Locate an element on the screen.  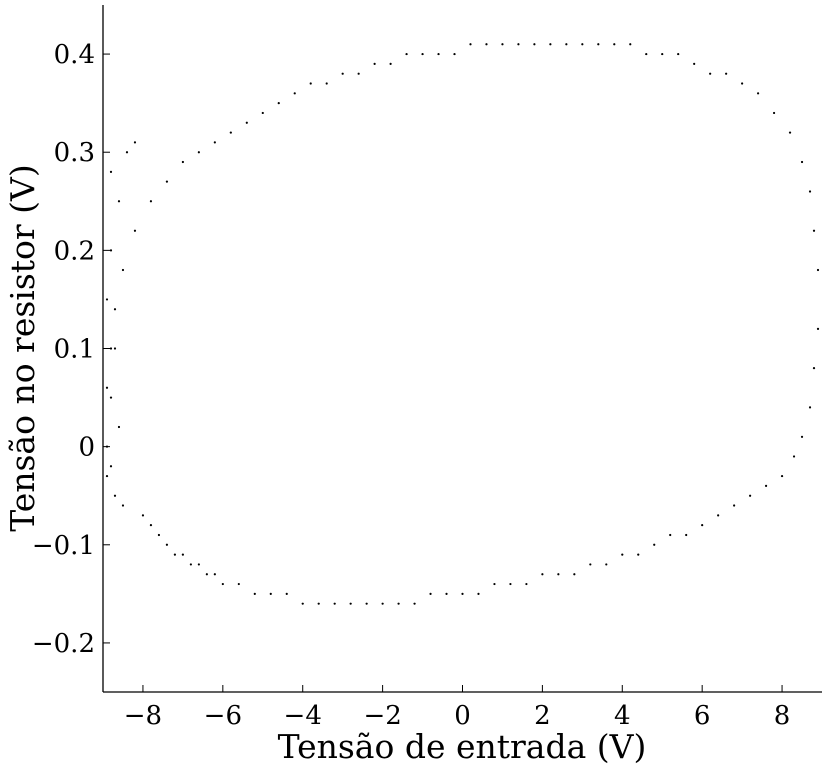
x-tick-label: −2 is located at coordinates (382, 716).